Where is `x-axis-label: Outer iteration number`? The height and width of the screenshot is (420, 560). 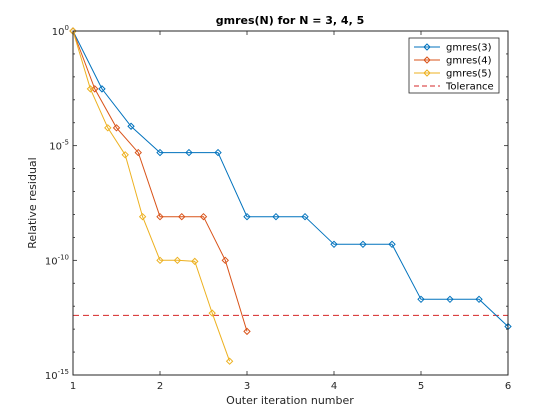
x-axis-label: Outer iteration number is located at coordinates (290, 400).